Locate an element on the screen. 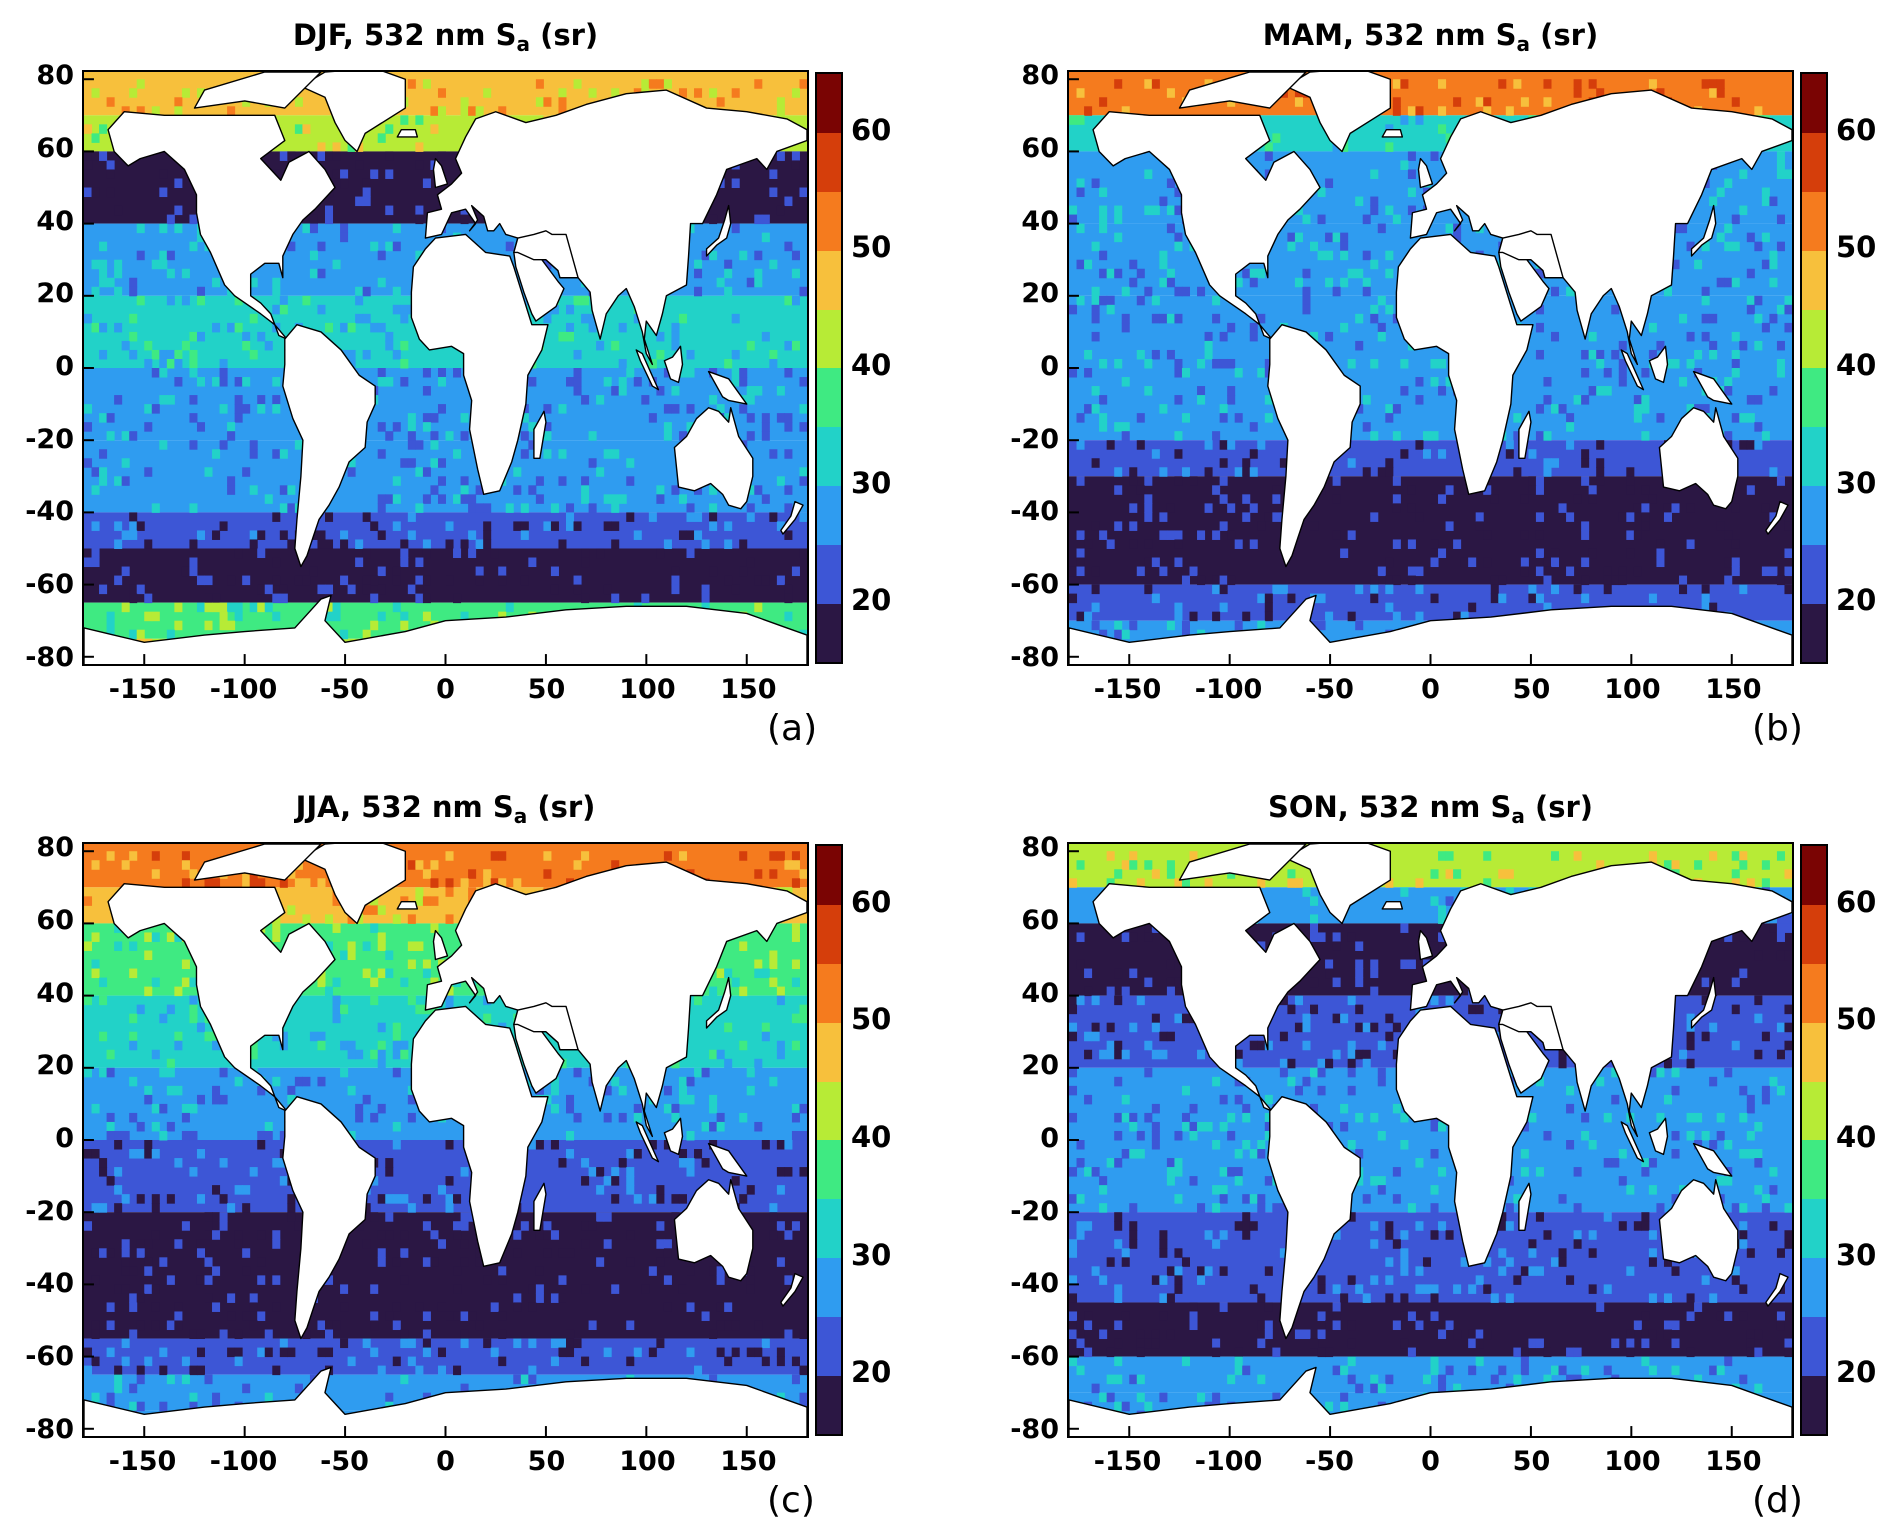 This screenshot has width=1892, height=1532. x-tick-label: -100 is located at coordinates (243, 1461).